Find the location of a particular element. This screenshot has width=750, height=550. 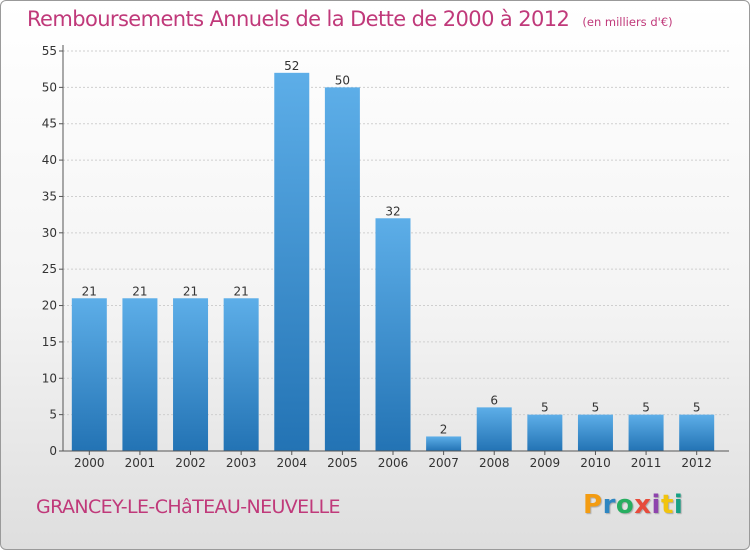

x-tick-label: 2009 is located at coordinates (545, 463).